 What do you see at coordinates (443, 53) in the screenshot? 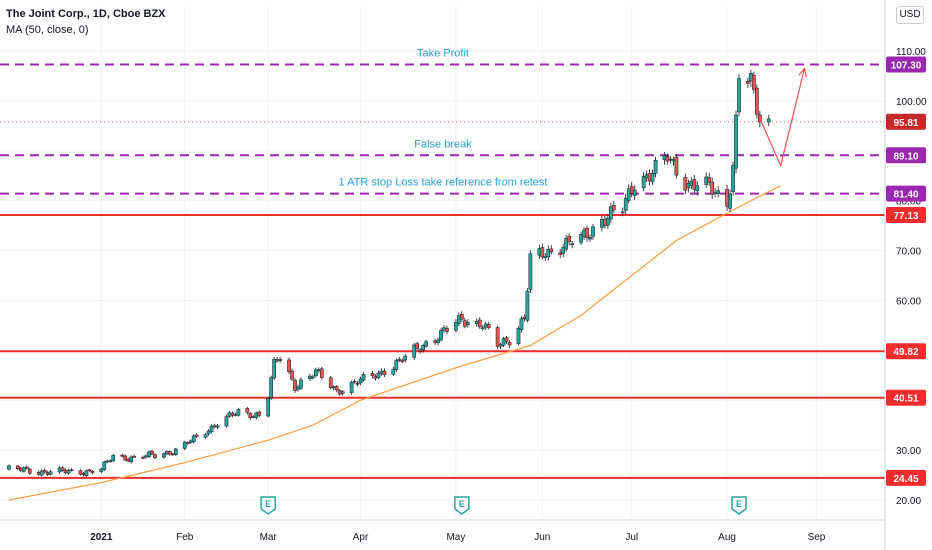
I see `level-note: Take Profit` at bounding box center [443, 53].